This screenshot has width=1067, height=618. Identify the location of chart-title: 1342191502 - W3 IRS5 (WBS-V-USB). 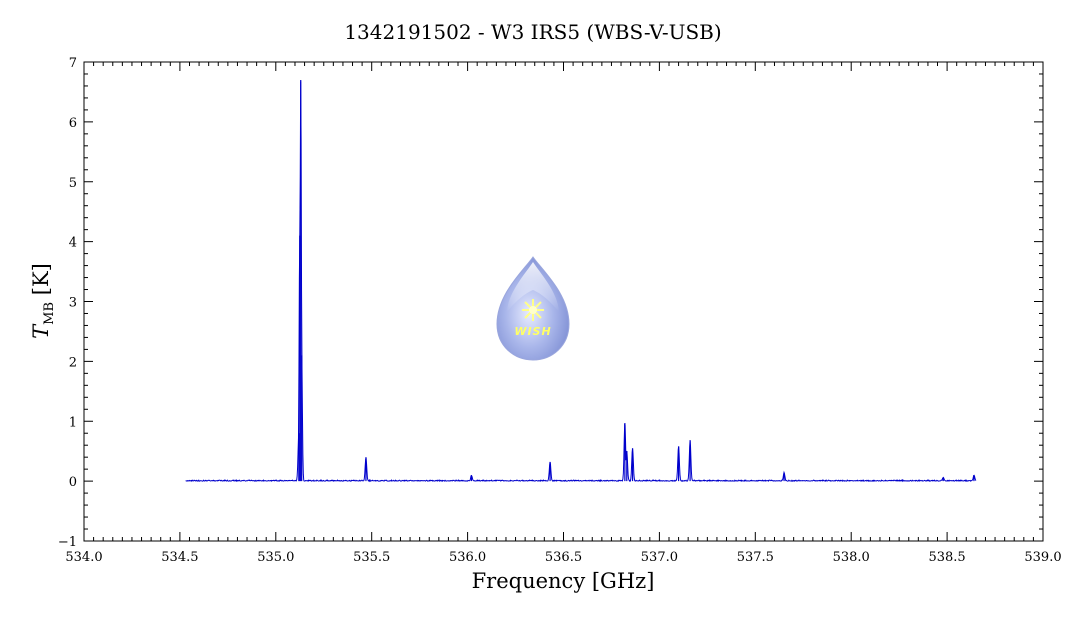
(532, 32).